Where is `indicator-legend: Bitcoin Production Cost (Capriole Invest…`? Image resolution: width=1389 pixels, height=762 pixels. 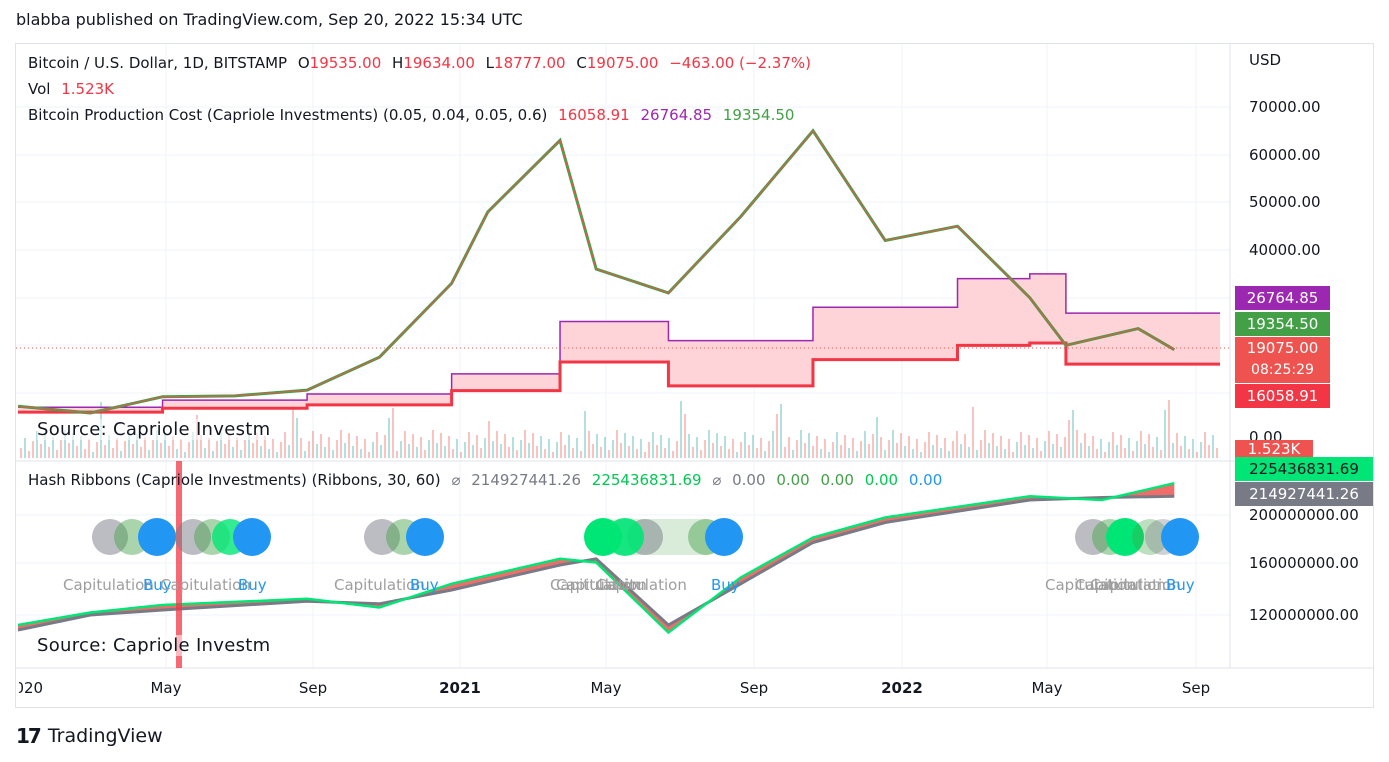
indicator-legend: Bitcoin Production Cost (Capriole Invest… is located at coordinates (414, 115).